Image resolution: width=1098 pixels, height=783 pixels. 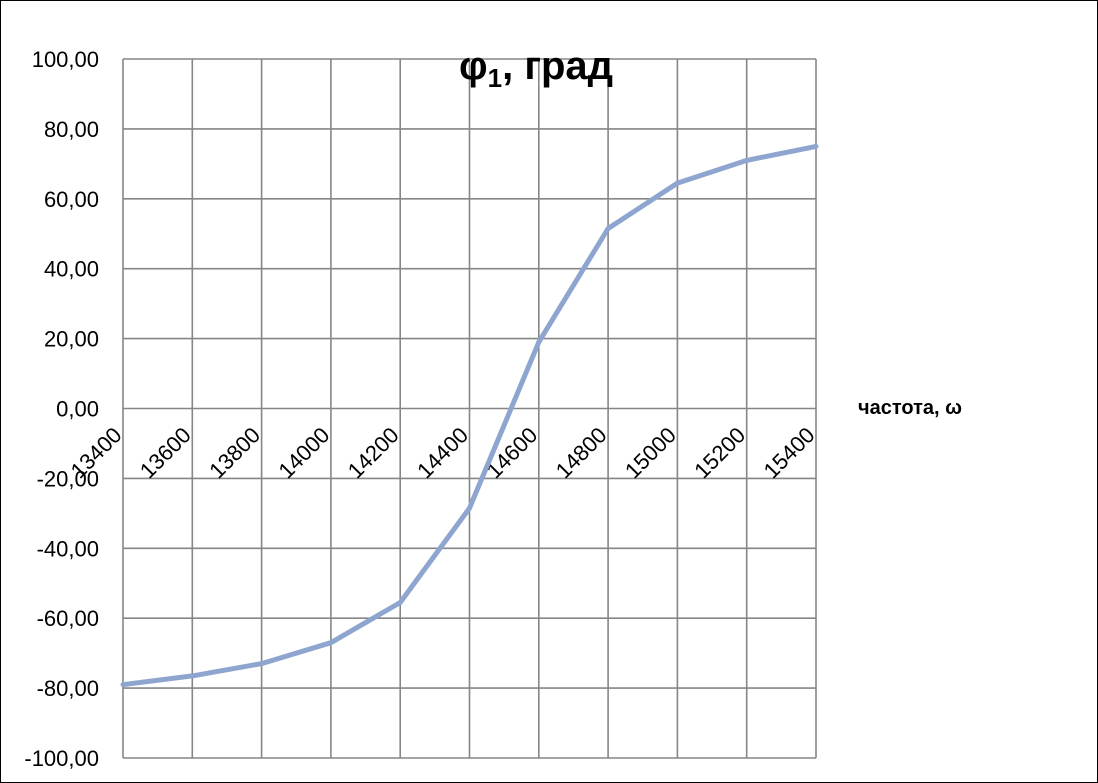 What do you see at coordinates (68, 548) in the screenshot?
I see `y-tick-label: -40,00` at bounding box center [68, 548].